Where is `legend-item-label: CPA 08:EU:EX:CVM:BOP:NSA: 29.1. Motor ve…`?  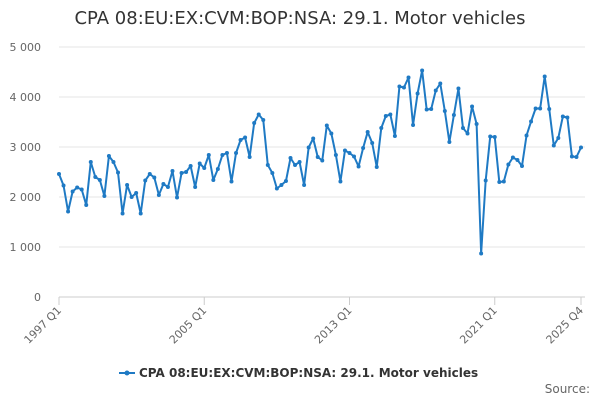 legend-item-label: CPA 08:EU:EX:CVM:BOP:NSA: 29.1. Motor ve… is located at coordinates (308, 373).